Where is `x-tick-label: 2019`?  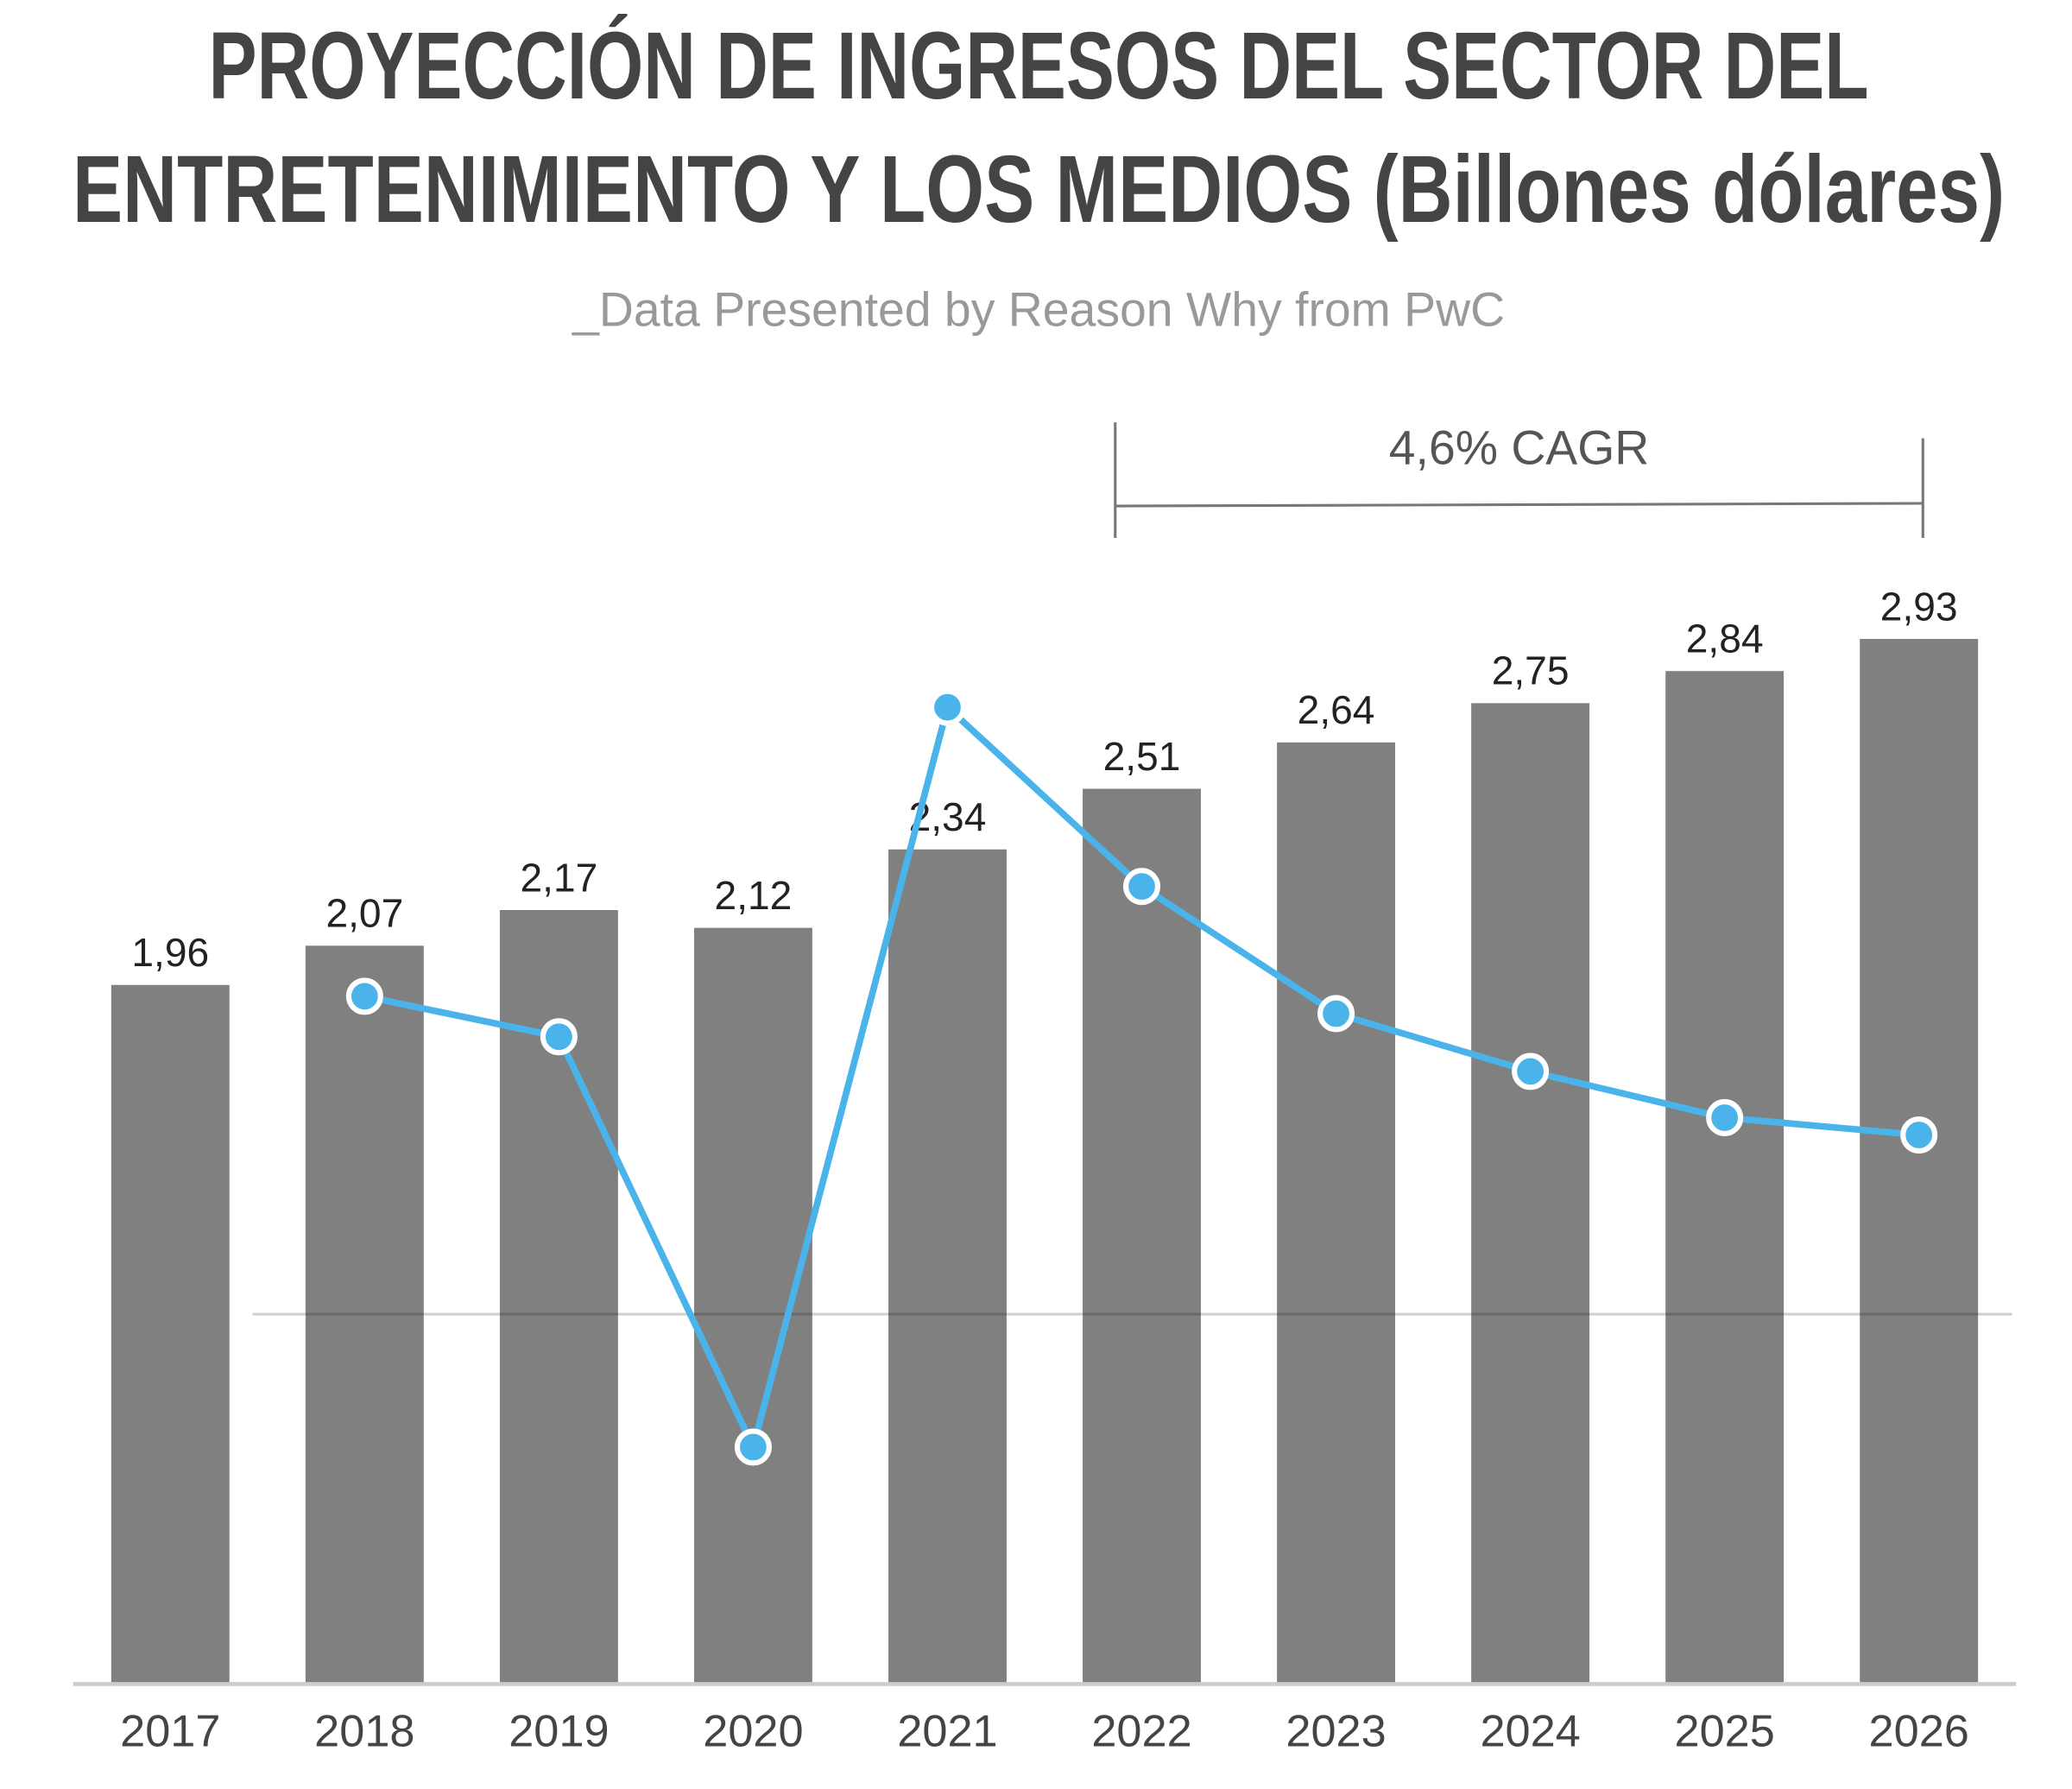 x-tick-label: 2019 is located at coordinates (559, 1732).